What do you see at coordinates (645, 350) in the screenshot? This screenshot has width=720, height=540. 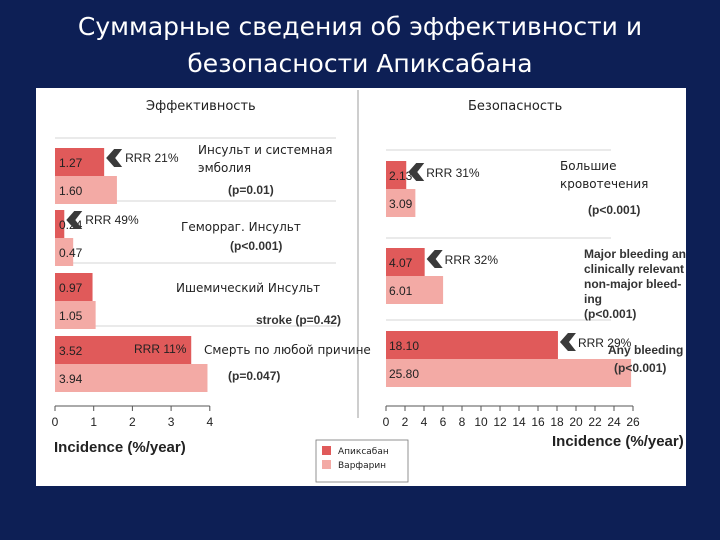 I see `safety-outcome-label: Any bleeding` at bounding box center [645, 350].